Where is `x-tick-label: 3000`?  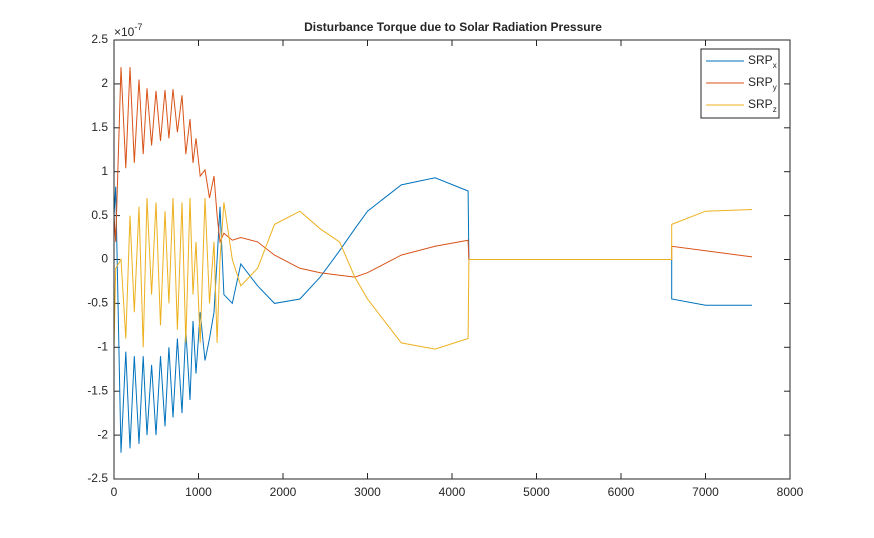 x-tick-label: 3000 is located at coordinates (367, 492).